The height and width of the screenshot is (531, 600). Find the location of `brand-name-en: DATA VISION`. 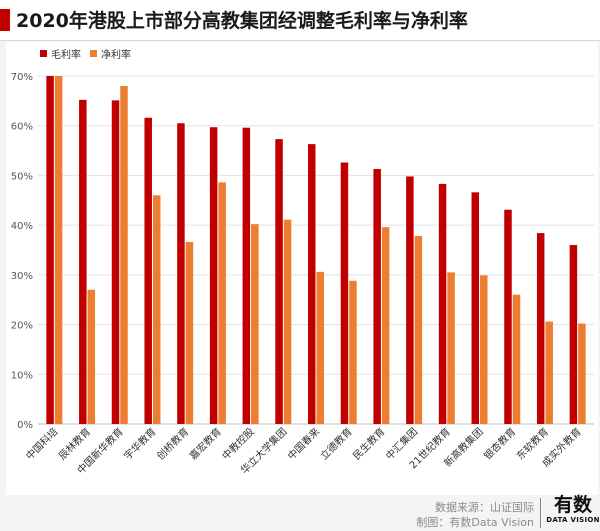

brand-name-en: DATA VISION is located at coordinates (573, 520).